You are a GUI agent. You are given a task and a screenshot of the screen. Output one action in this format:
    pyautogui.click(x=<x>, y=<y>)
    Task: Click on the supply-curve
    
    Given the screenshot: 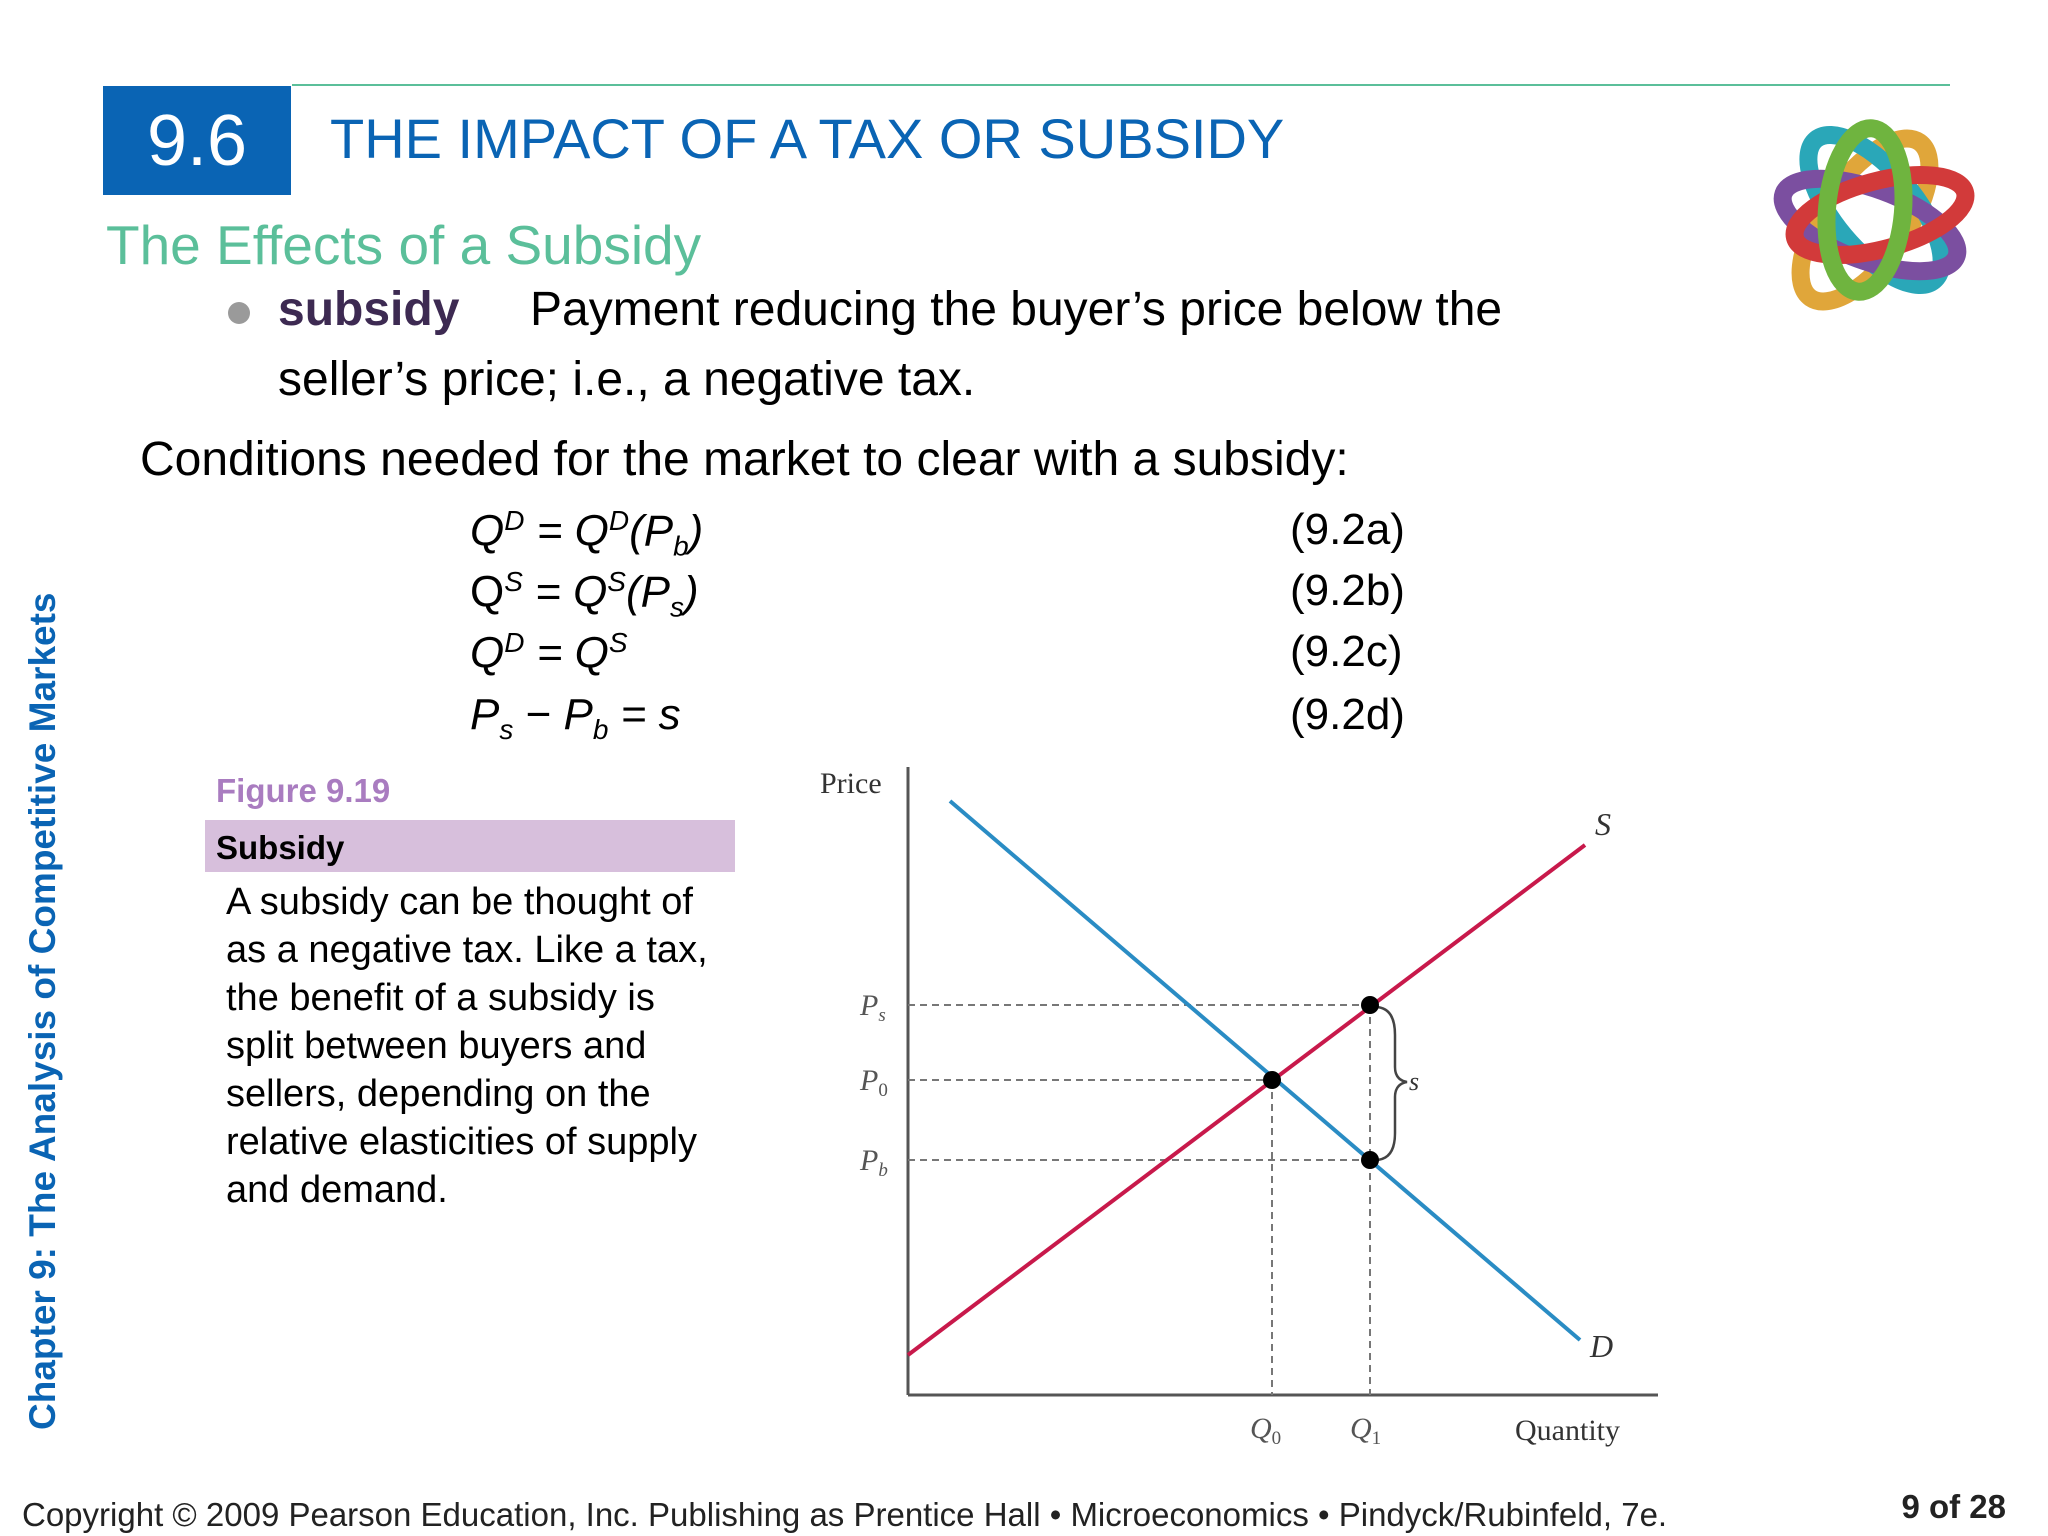 What is the action you would take?
    pyautogui.click(x=1246, y=1100)
    